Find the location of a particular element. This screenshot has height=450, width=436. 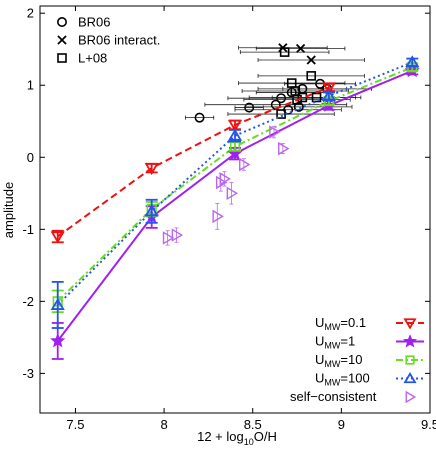

y-tick-label: -3 is located at coordinates (28, 373).